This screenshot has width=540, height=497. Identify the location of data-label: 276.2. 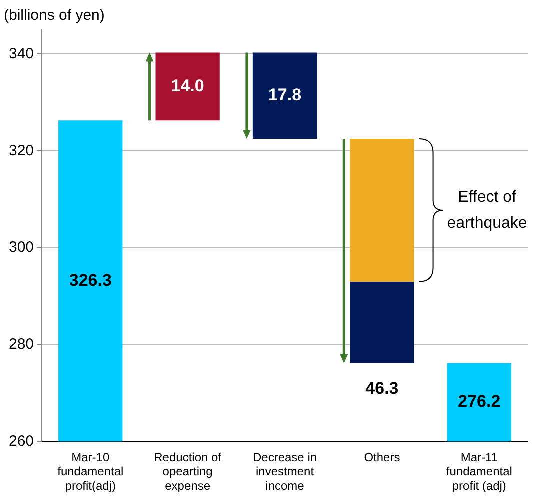
(479, 402).